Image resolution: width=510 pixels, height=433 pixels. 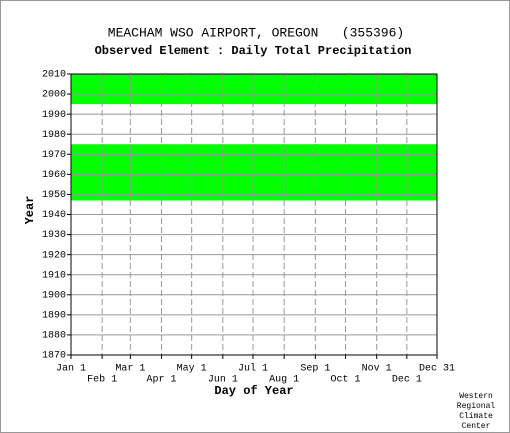 What do you see at coordinates (54, 255) in the screenshot?
I see `y-tick-label: 1920` at bounding box center [54, 255].